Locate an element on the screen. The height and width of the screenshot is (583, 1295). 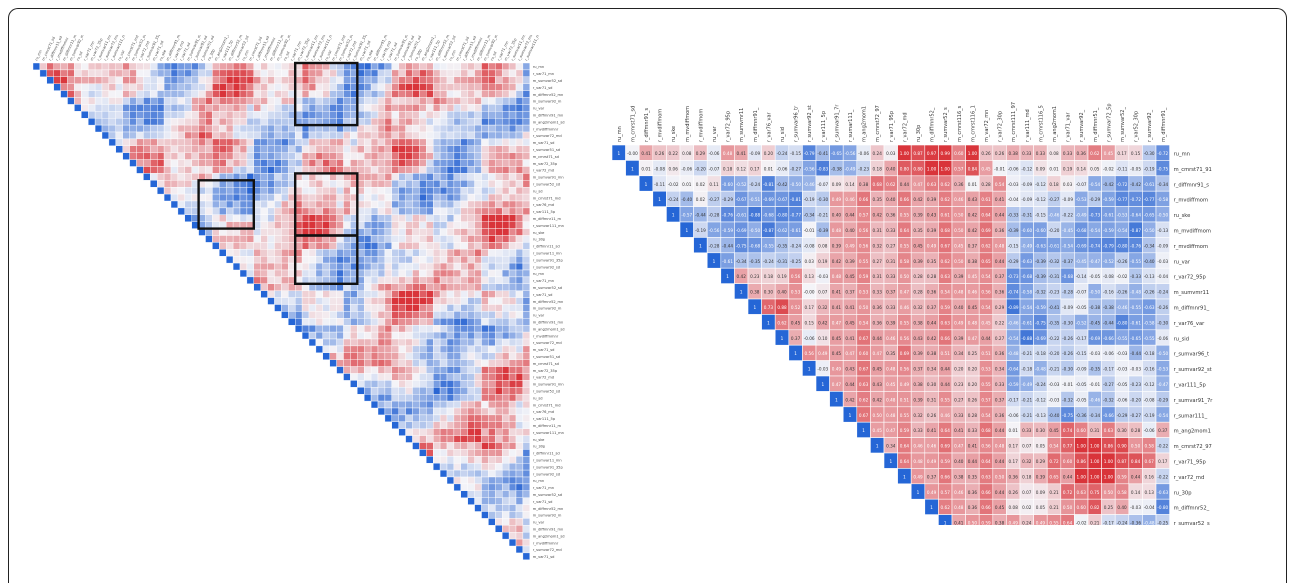
cell-value-label: -0.22 is located at coordinates (1162, 446).